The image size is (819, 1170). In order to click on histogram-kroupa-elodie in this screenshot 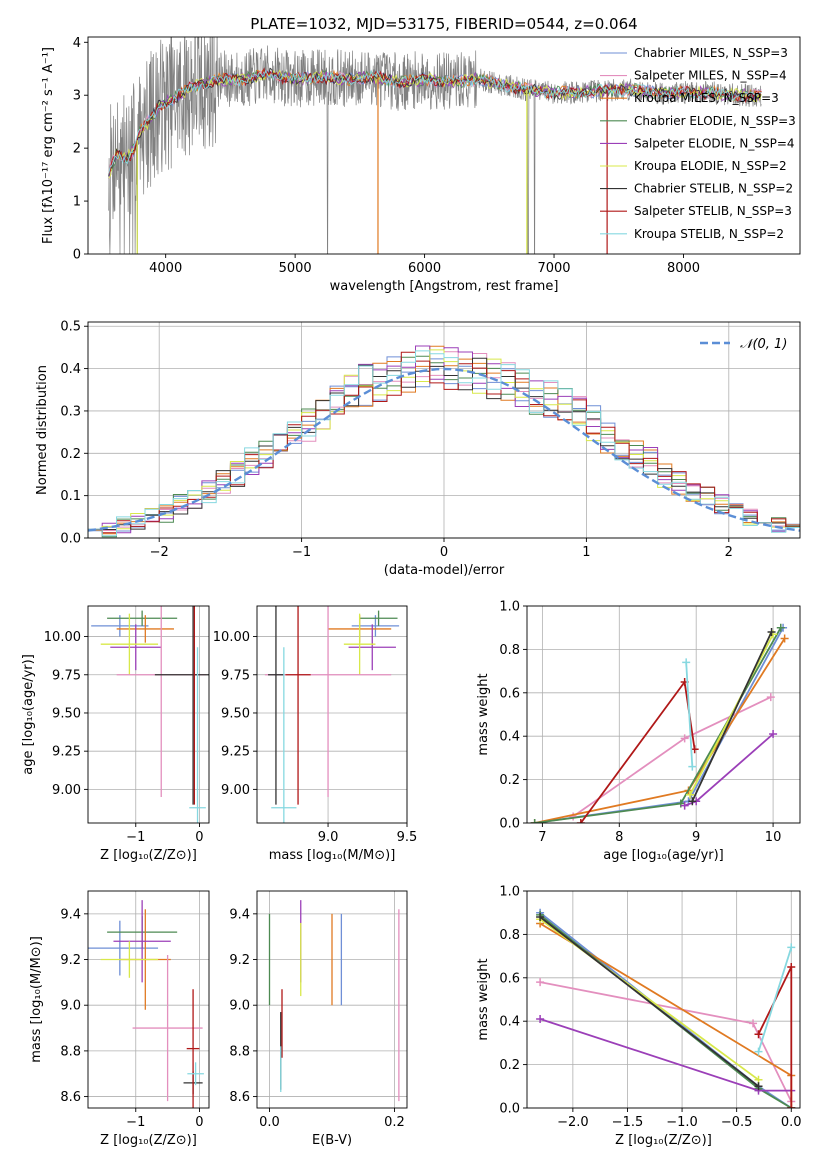, I will do `click(444, 443)`.